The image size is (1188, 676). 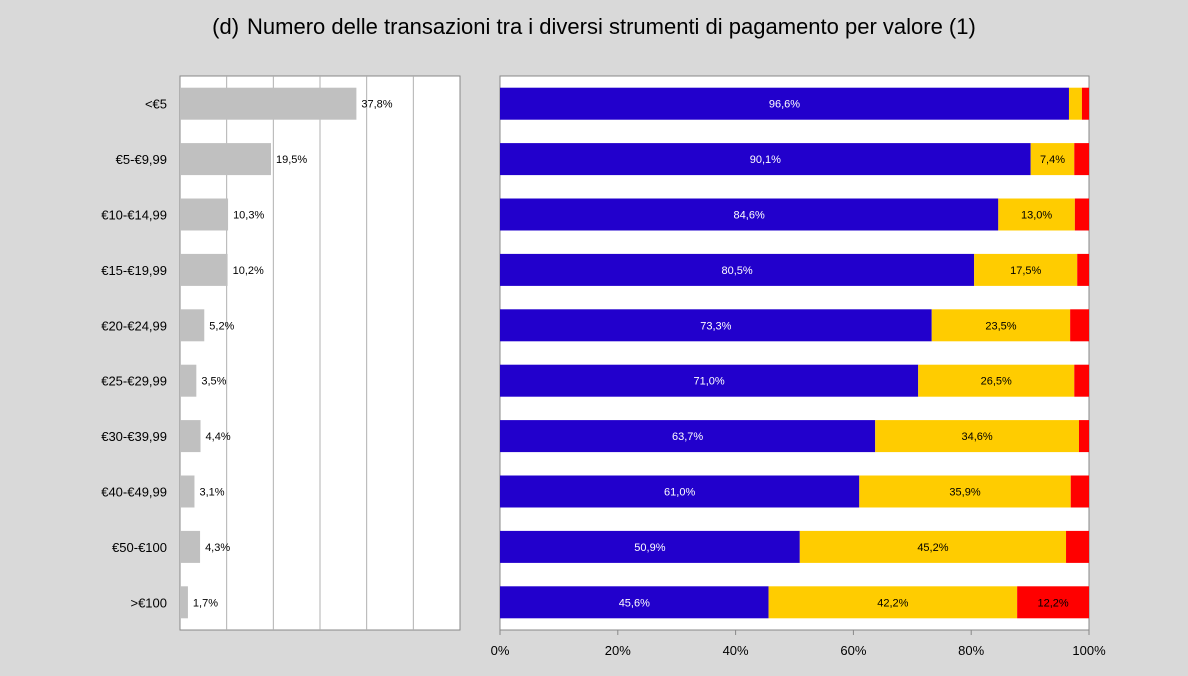 I want to click on category-label: <€5, so click(x=156, y=104).